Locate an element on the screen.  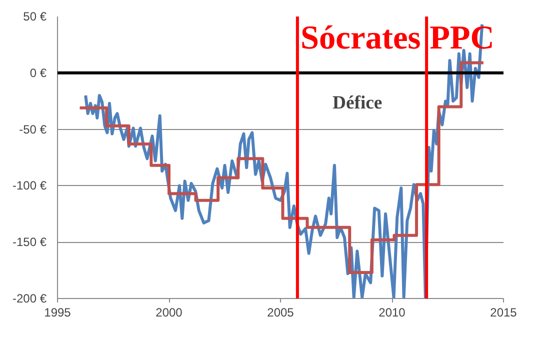
y-tick-label: 0 € is located at coordinates (38, 73).